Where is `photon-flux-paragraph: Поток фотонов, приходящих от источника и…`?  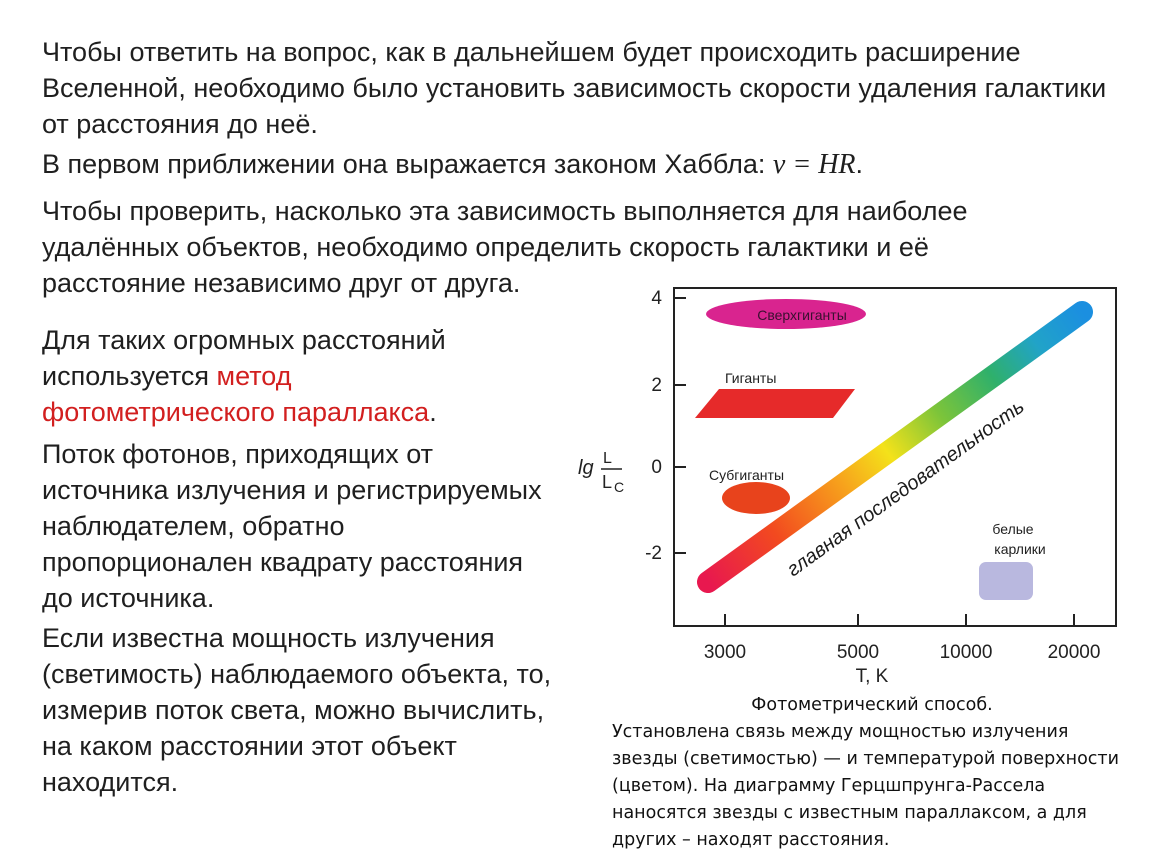 photon-flux-paragraph: Поток фотонов, приходящих от источника и… is located at coordinates (292, 526).